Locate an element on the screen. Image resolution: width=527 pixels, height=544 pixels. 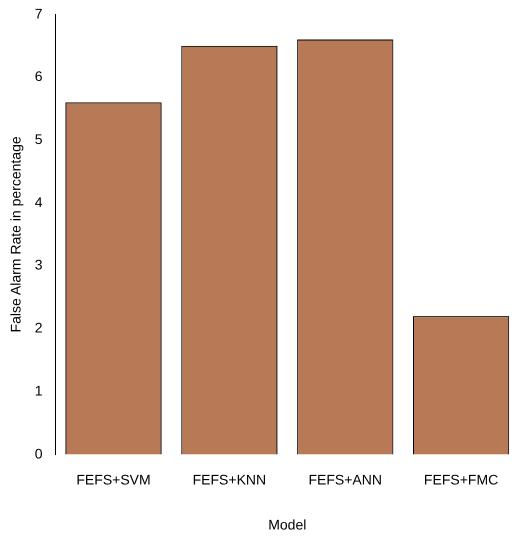
y-tick-label: 1 is located at coordinates (38, 390).